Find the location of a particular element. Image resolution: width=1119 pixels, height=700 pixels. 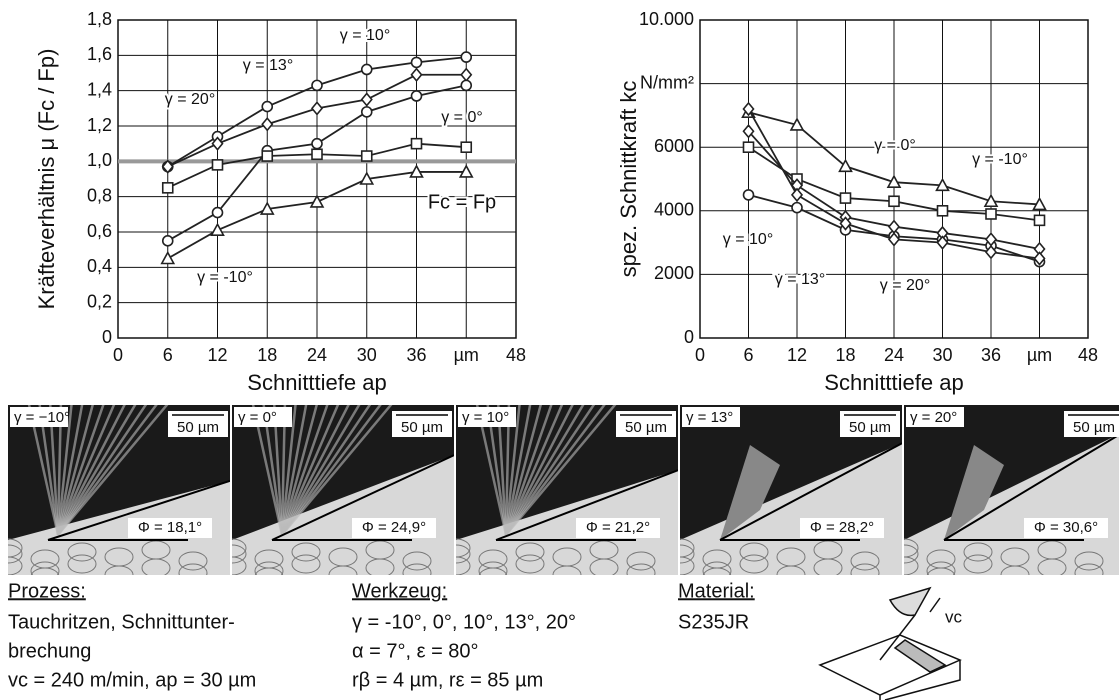

micrograph: γ = 0° 50 µm Φ = 24,9° is located at coordinates (343, 490).